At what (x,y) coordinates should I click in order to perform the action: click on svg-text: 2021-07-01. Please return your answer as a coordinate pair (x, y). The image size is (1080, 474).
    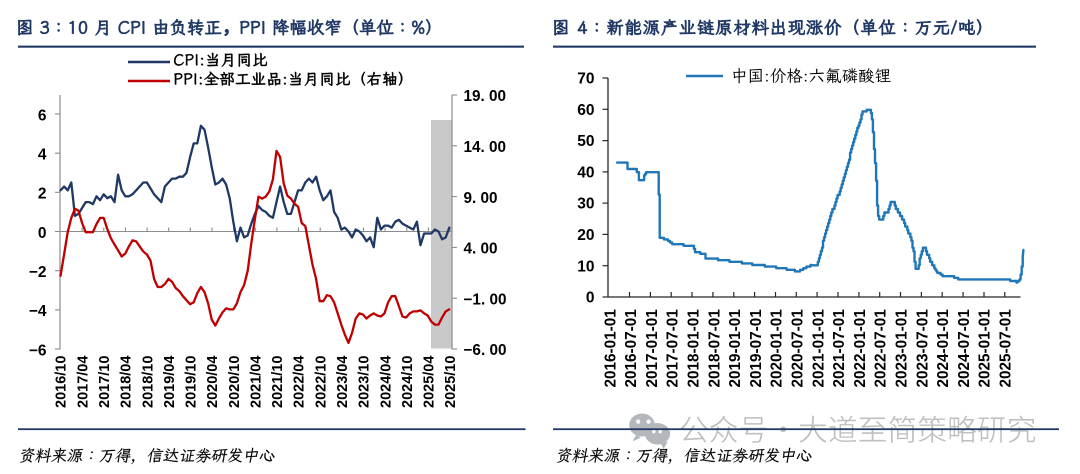
    Looking at the image, I should click on (839, 348).